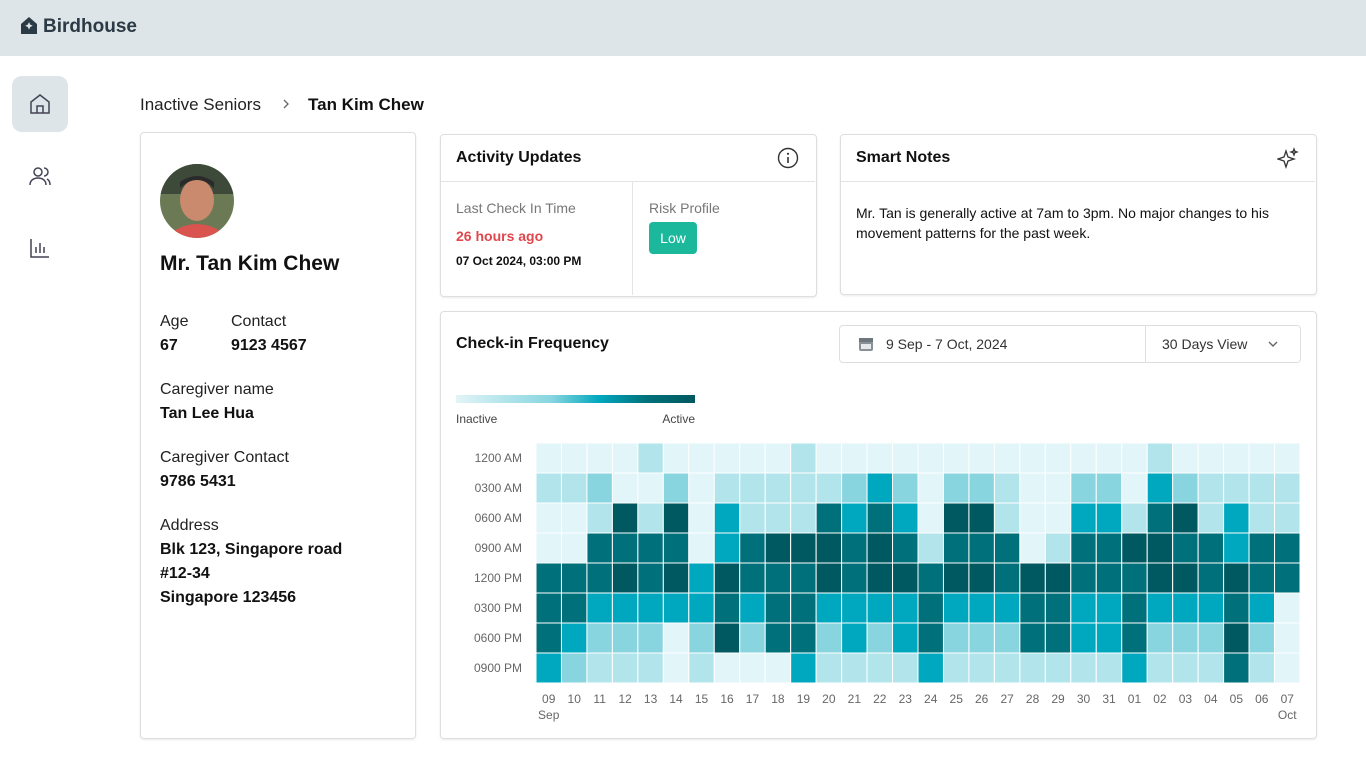  What do you see at coordinates (788, 158) in the screenshot?
I see `info-icon` at bounding box center [788, 158].